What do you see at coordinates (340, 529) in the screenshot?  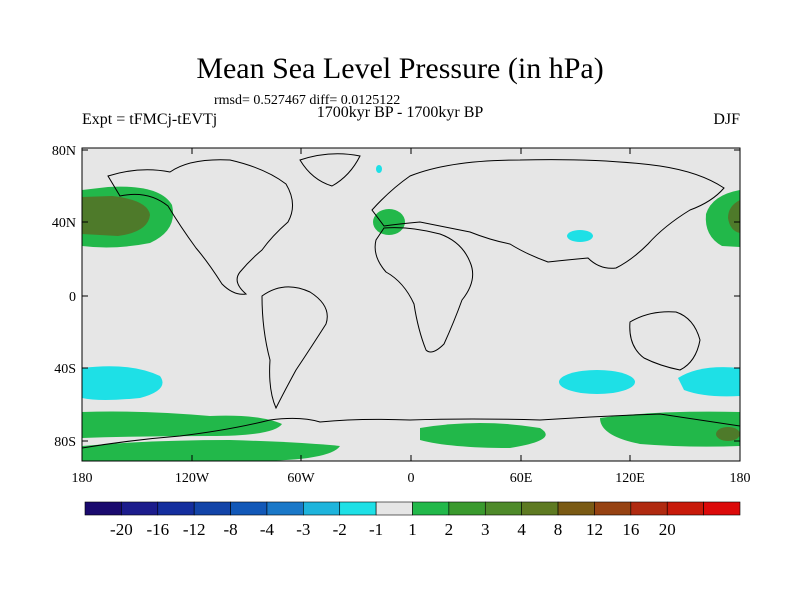 I see `colorbar-label: -2` at bounding box center [340, 529].